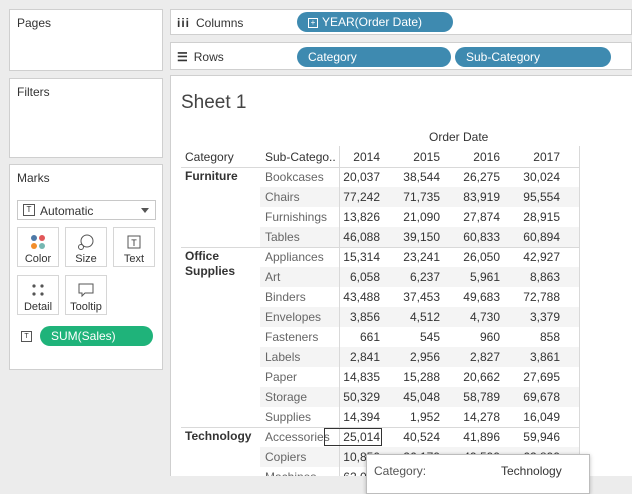  Describe the element at coordinates (290, 473) in the screenshot. I see `sub-category-label: Machines` at that location.